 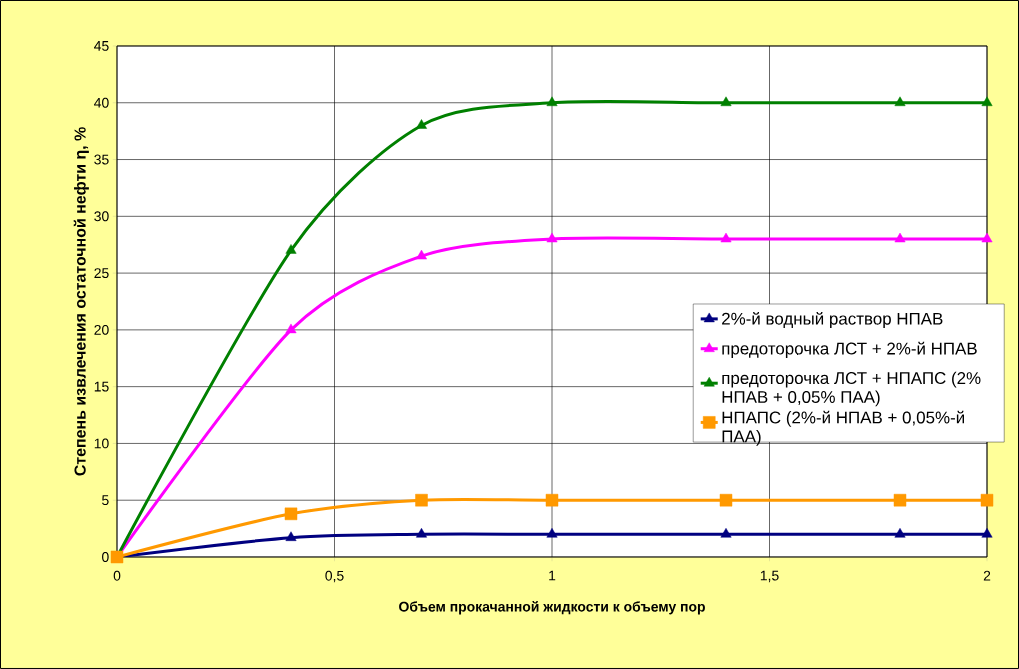 I want to click on x-tick-label: 0,5, so click(x=334, y=576).